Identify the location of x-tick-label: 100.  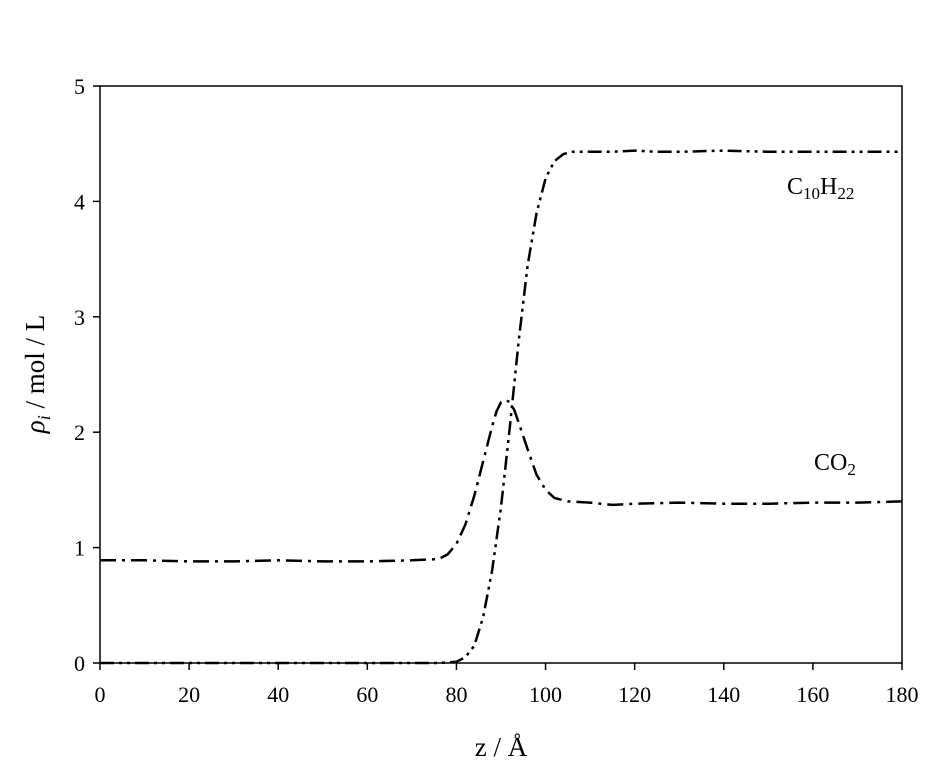
(545, 694).